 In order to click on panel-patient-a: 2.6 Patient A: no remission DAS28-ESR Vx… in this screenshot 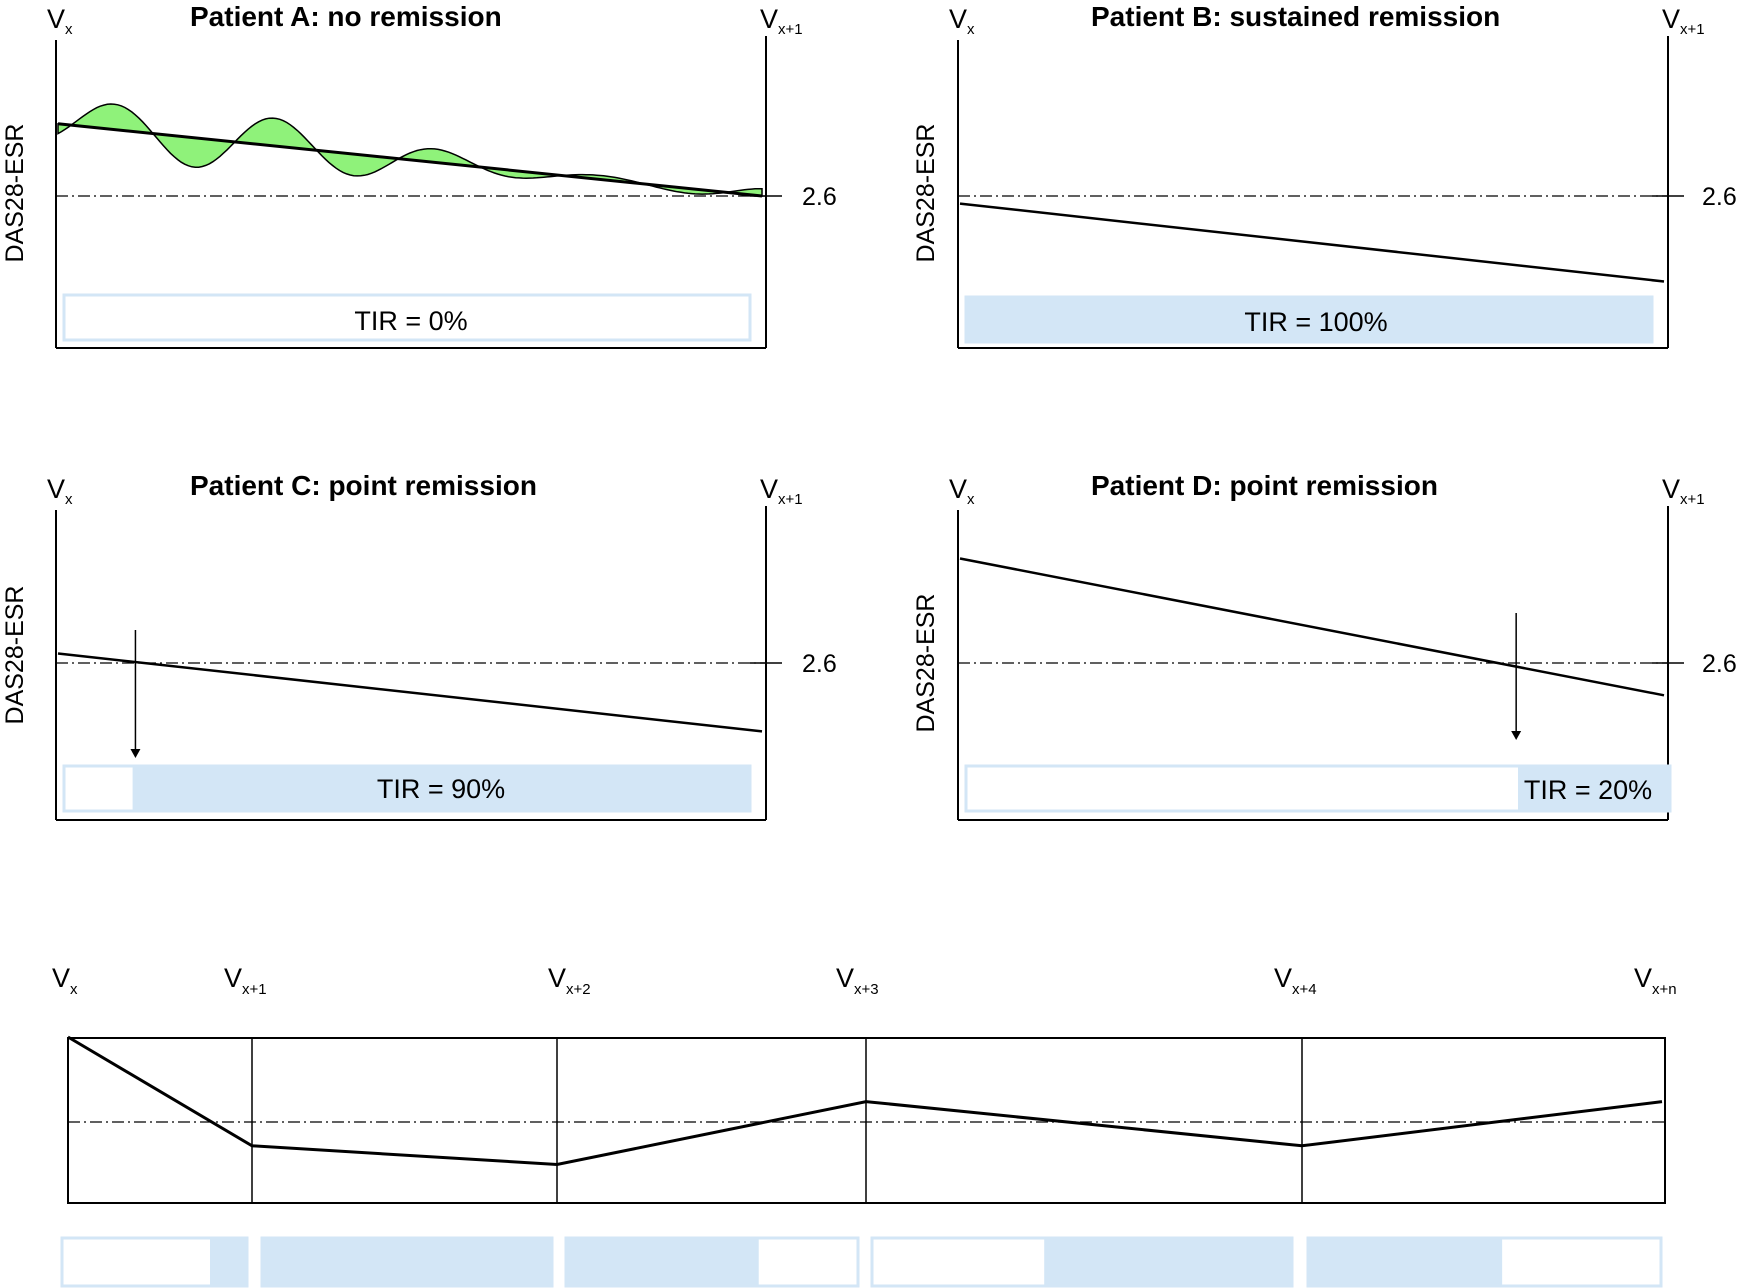, I will do `click(419, 175)`.